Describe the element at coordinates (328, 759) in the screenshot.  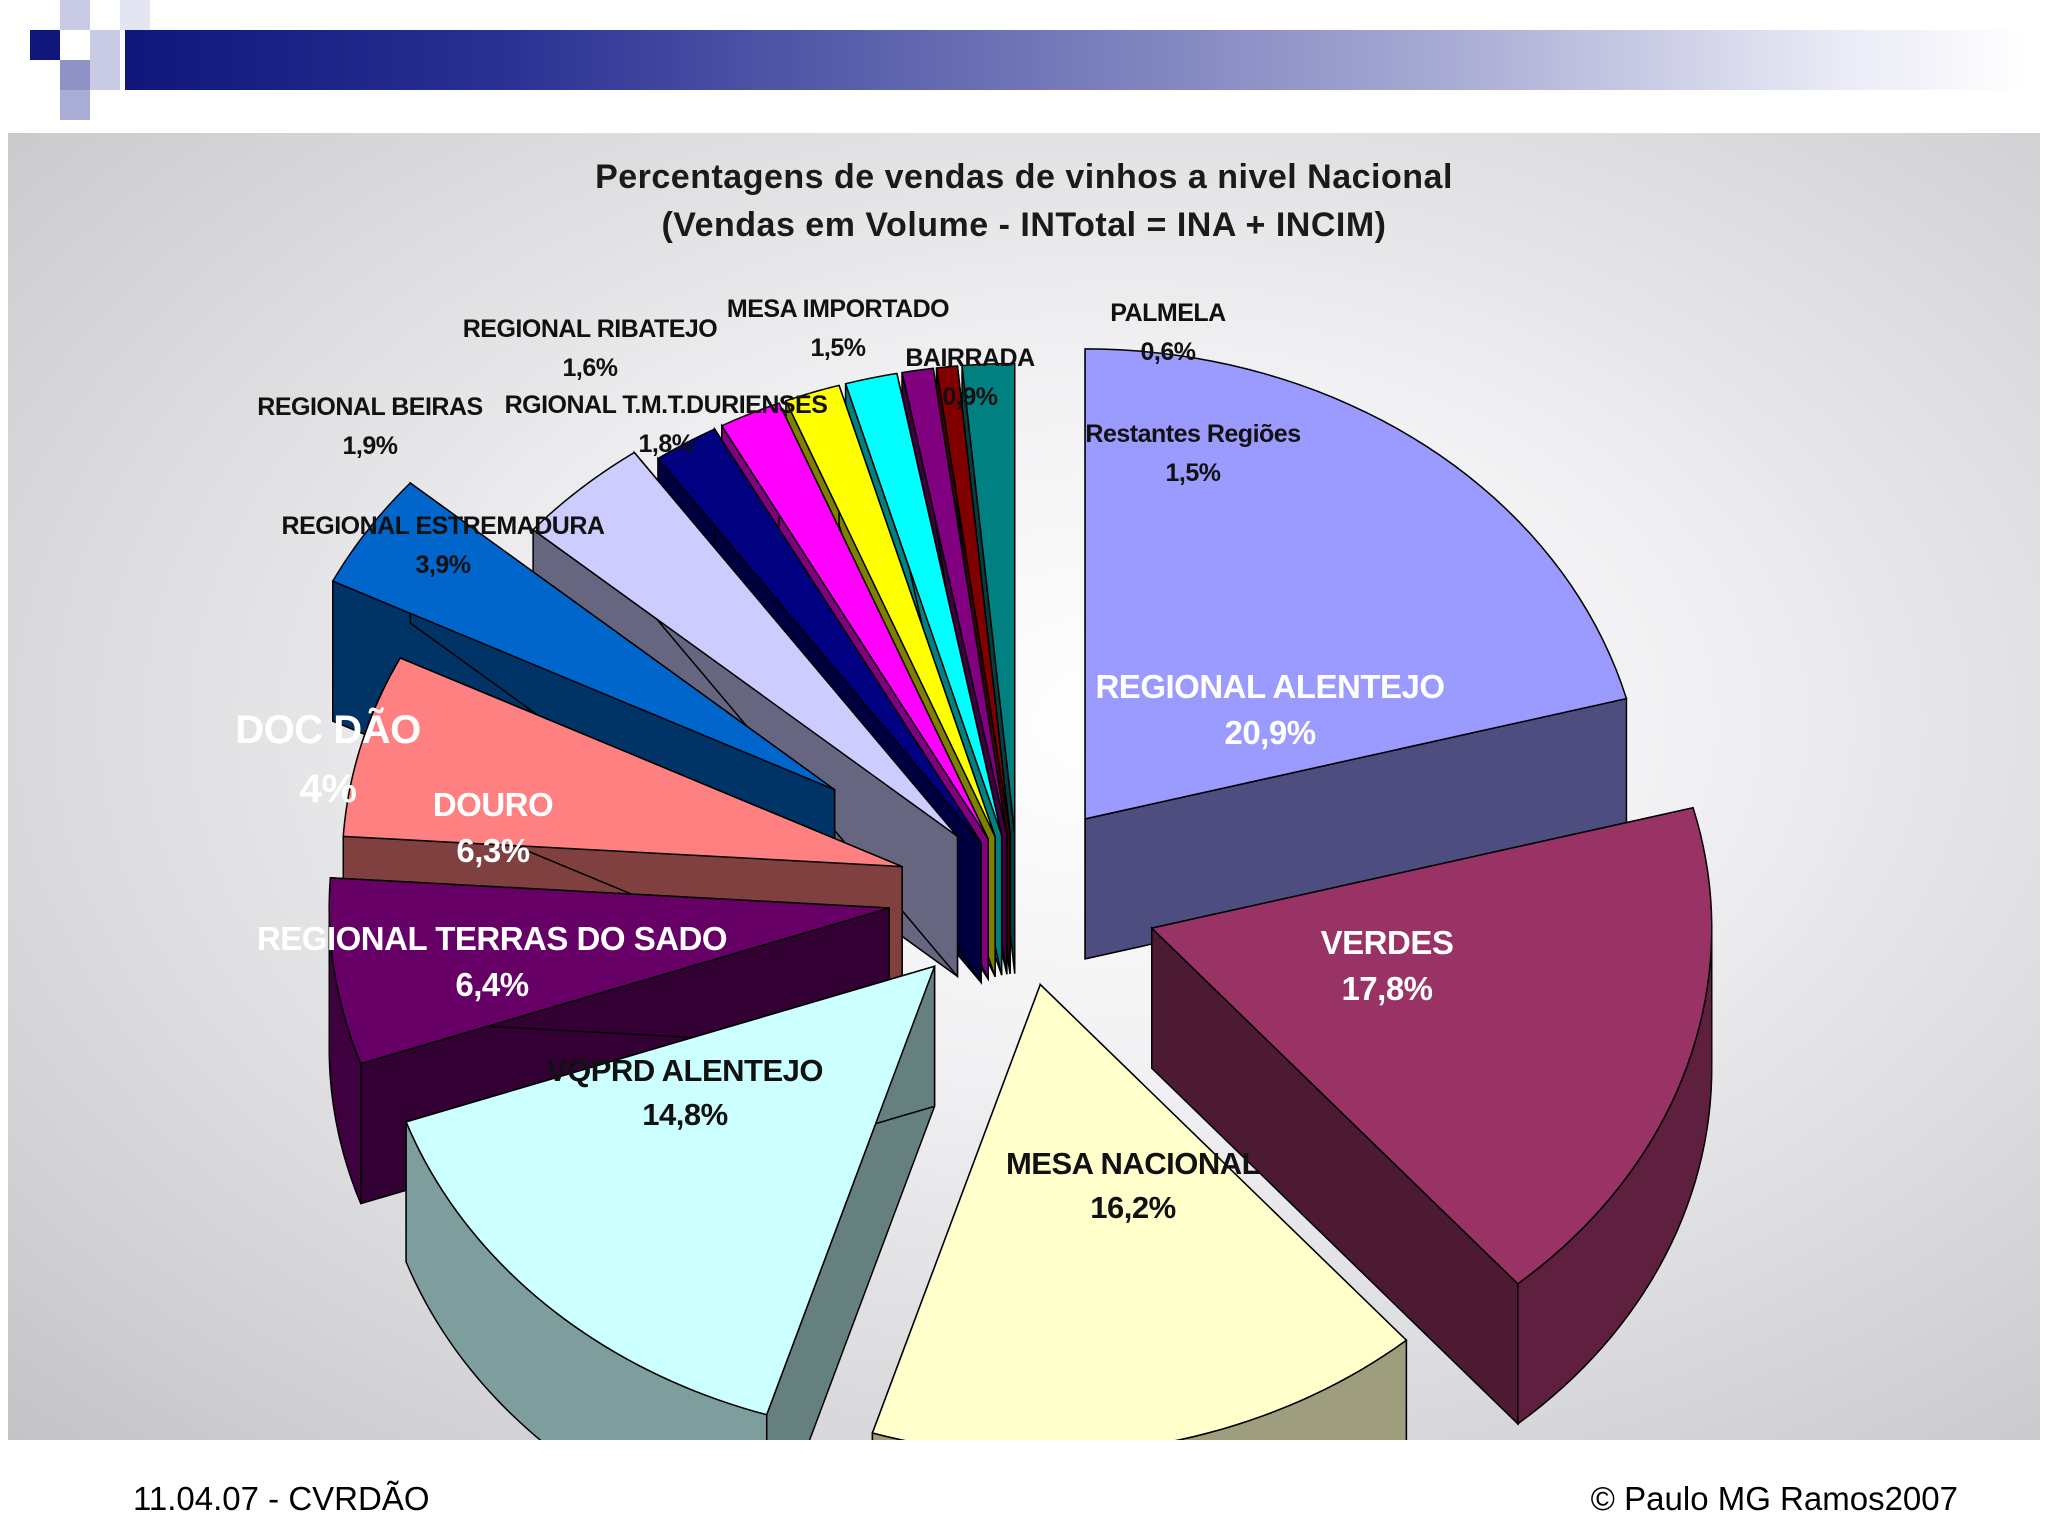
I see `slice-label: DOC DÃO 4%` at that location.